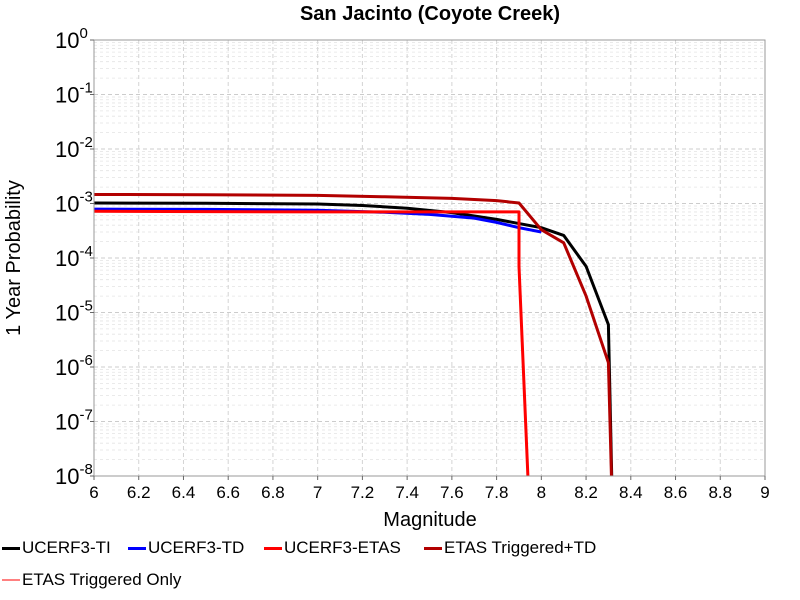  What do you see at coordinates (363, 492) in the screenshot?
I see `x-tick-label: 7.2` at bounding box center [363, 492].